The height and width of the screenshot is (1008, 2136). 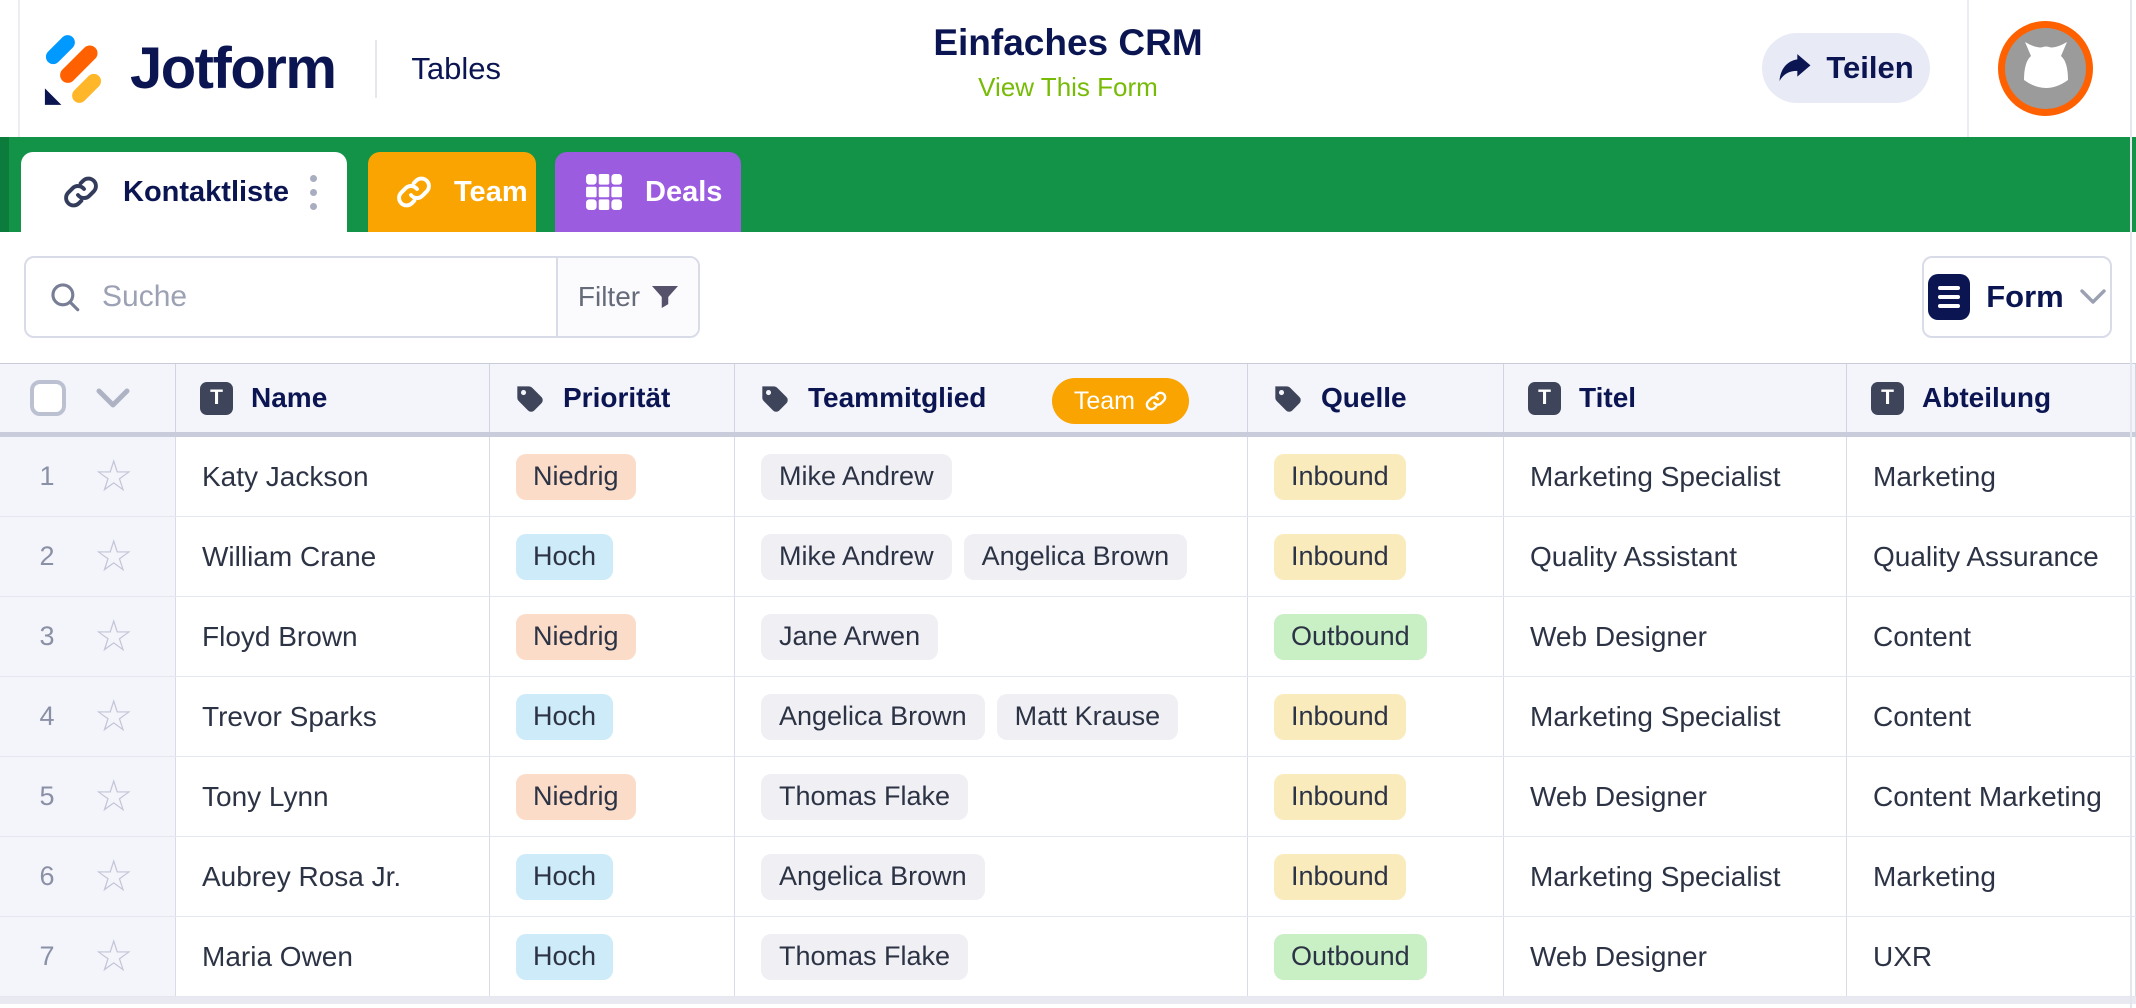 I want to click on linked-sheet-badge: Team, so click(x=1120, y=401).